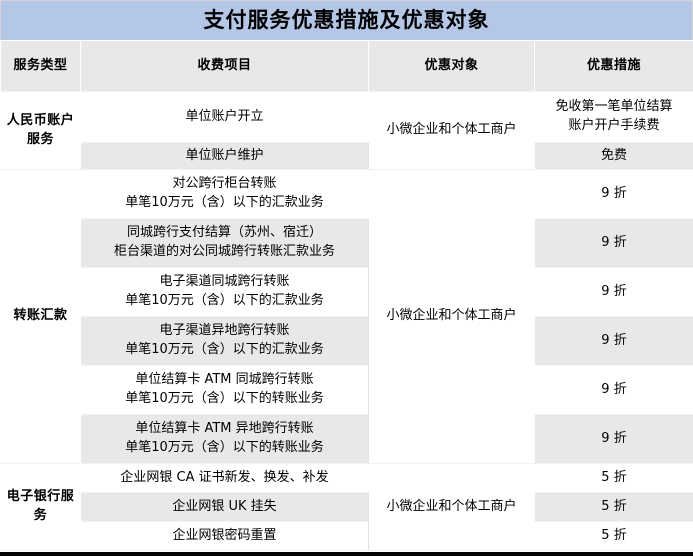 Image resolution: width=693 pixels, height=557 pixels. What do you see at coordinates (451, 66) in the screenshot?
I see `column-header-target: 优惠对象` at bounding box center [451, 66].